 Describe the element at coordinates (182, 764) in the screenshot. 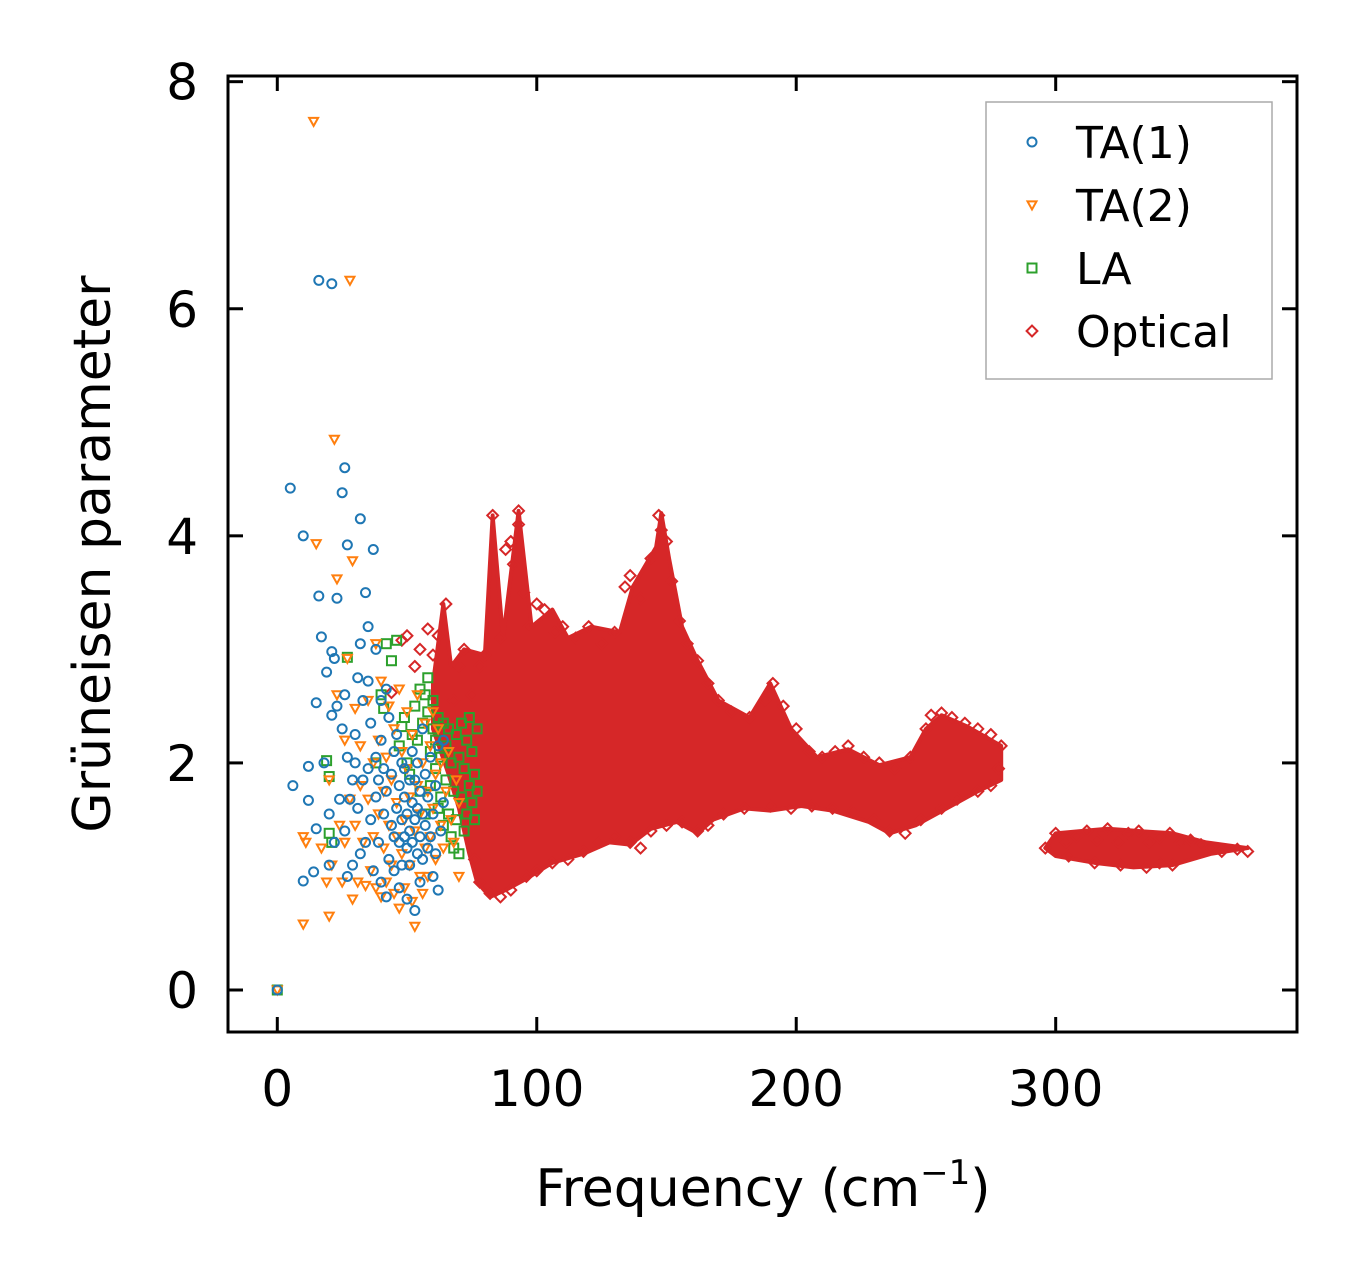

I see `y-tick-label: 2` at that location.